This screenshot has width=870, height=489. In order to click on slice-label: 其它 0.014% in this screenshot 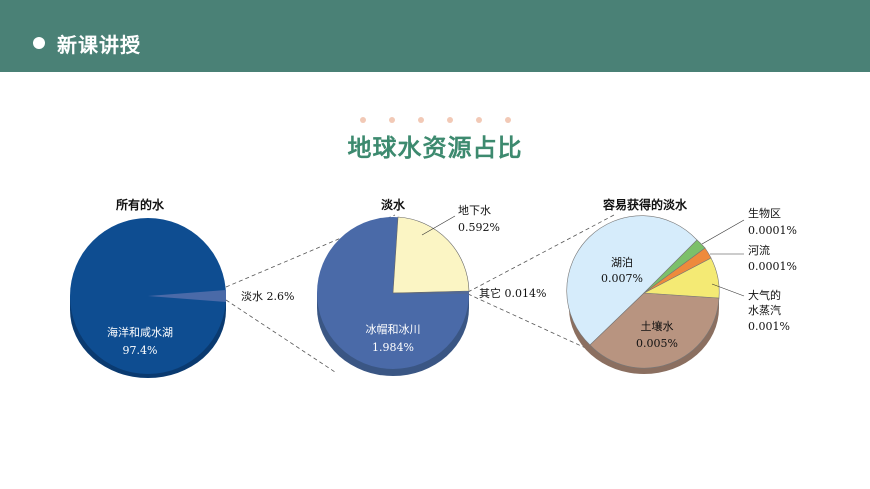, I will do `click(512, 293)`.